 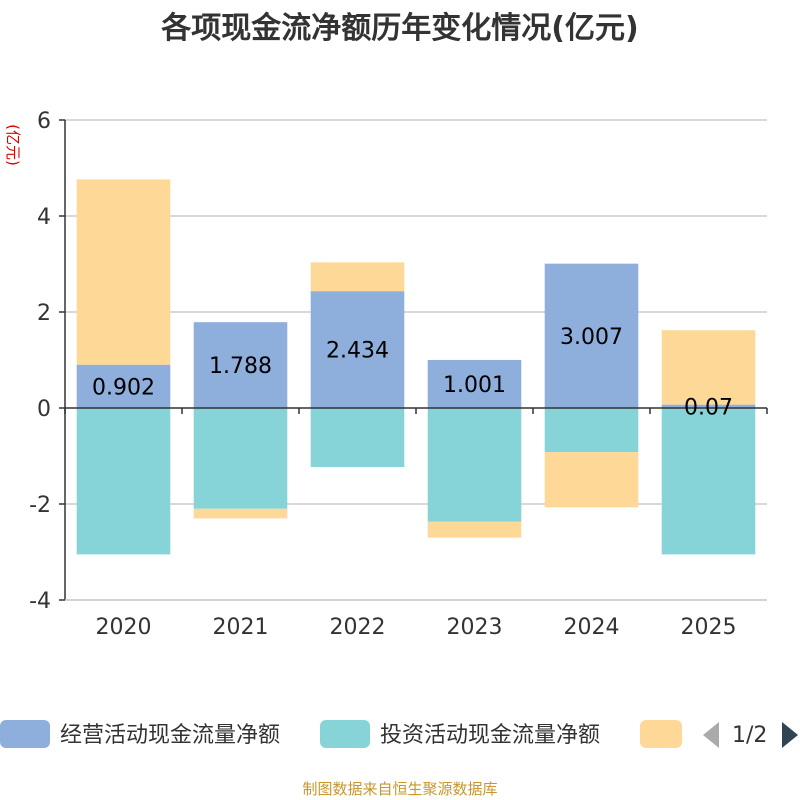 I want to click on data-label: 2.434, so click(x=357, y=351).